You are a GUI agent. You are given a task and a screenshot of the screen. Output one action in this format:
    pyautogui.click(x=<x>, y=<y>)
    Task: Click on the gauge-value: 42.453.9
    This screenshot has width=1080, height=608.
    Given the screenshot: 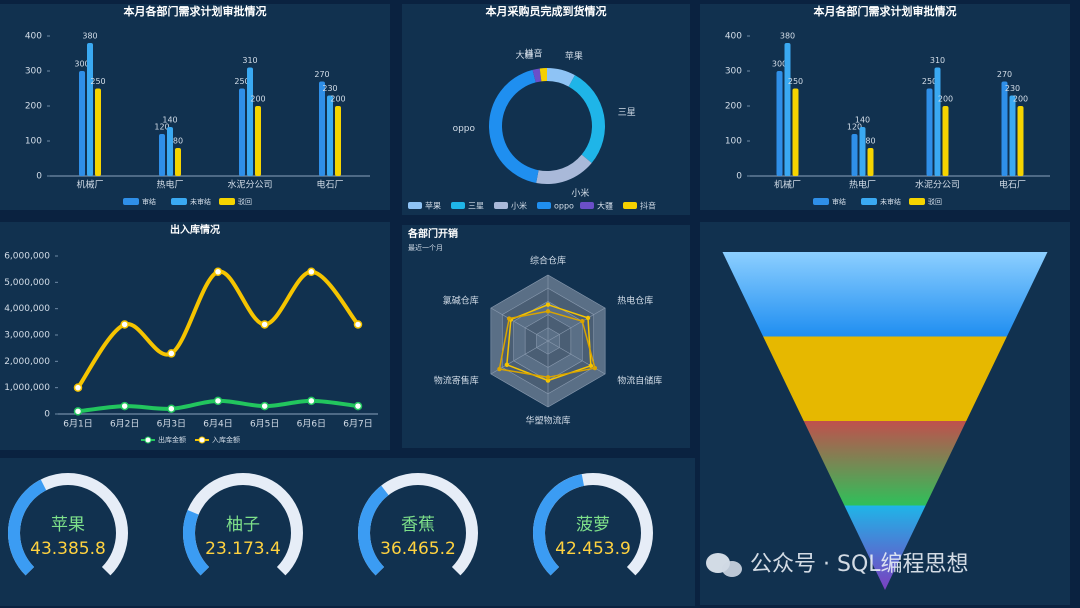 What is the action you would take?
    pyautogui.click(x=593, y=549)
    